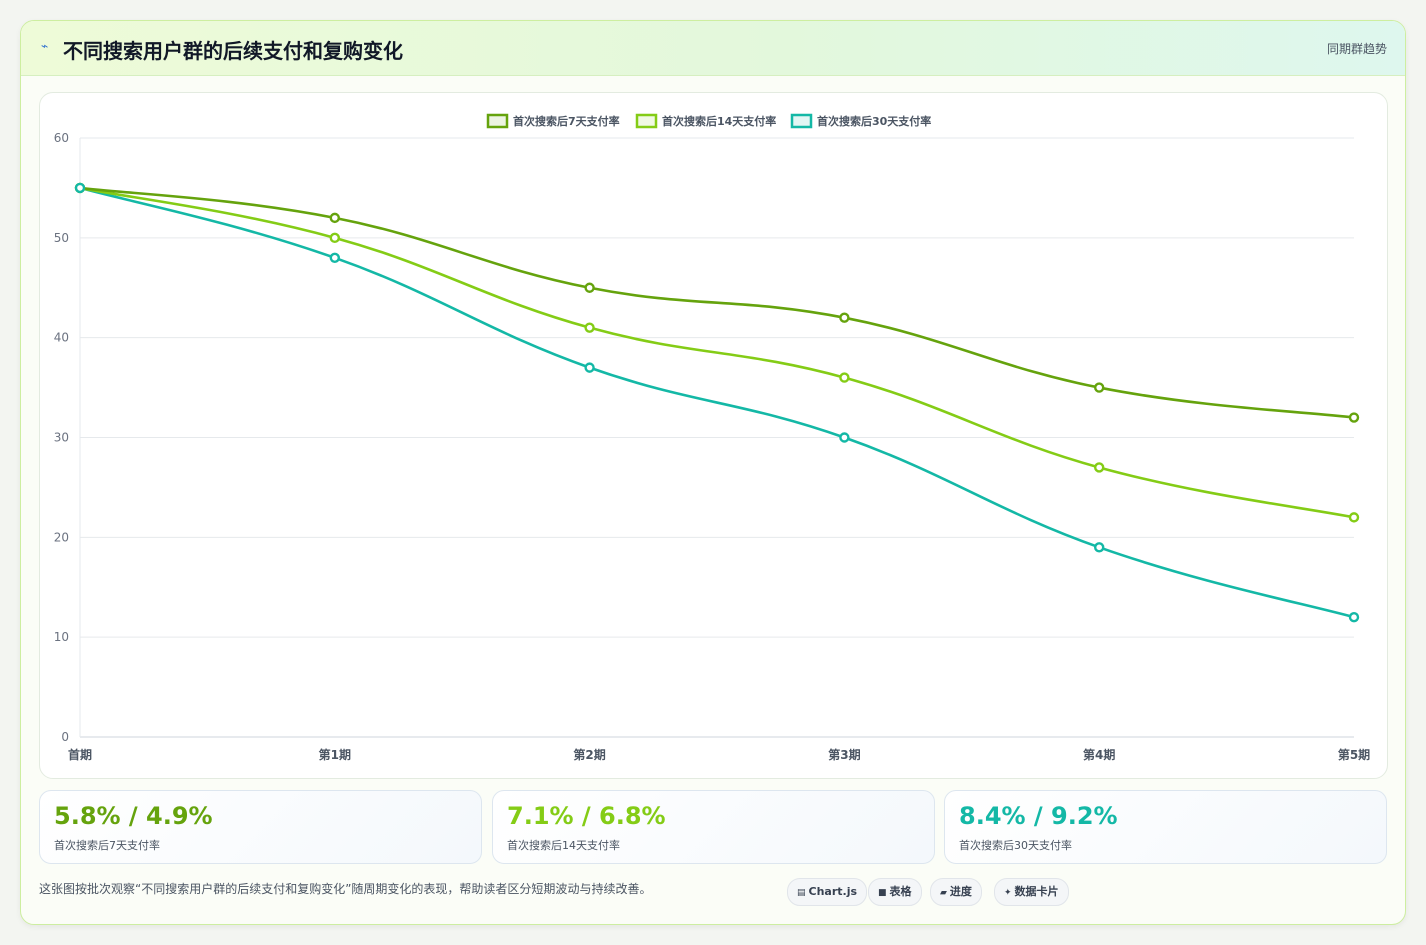  What do you see at coordinates (566, 121) in the screenshot?
I see `legend-label: 首次搜索后7天支付率` at bounding box center [566, 121].